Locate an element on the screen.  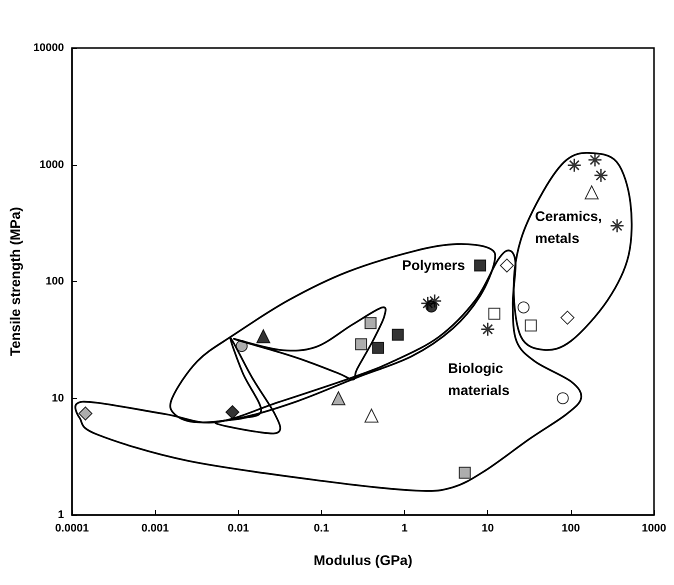
x-tick-label: 0.01 is located at coordinates (238, 528).